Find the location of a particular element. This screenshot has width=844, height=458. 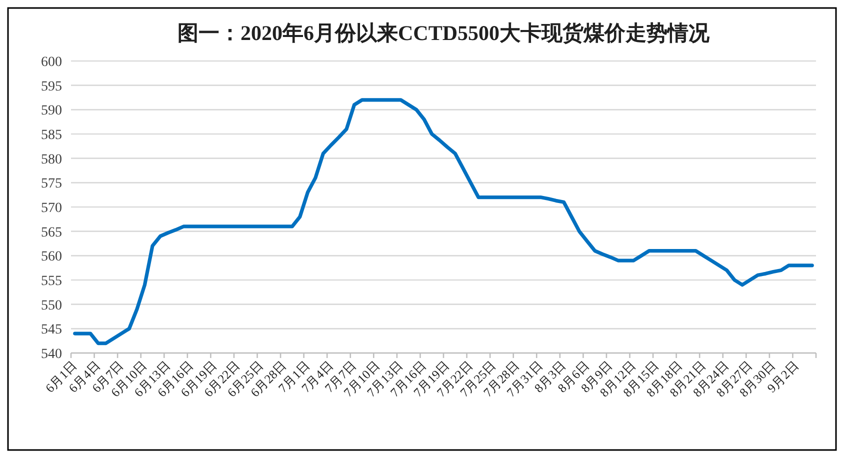

y-tick-label: 595 is located at coordinates (51, 86).